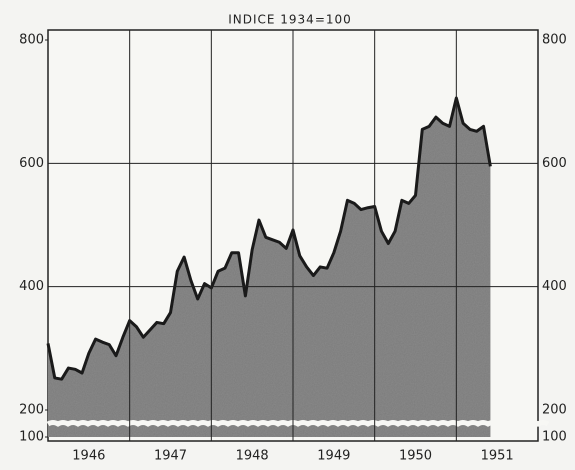 This screenshot has width=575, height=470. What do you see at coordinates (497, 456) in the screenshot?
I see `x-tick-label: 1951` at bounding box center [497, 456].